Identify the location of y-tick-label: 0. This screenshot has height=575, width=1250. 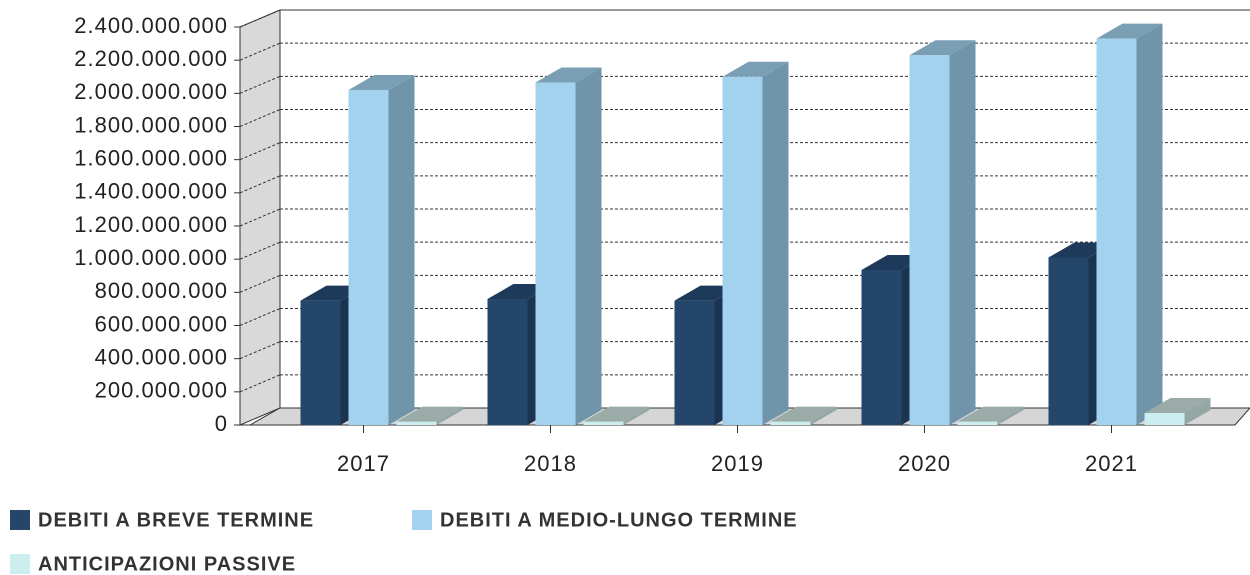
(221, 423).